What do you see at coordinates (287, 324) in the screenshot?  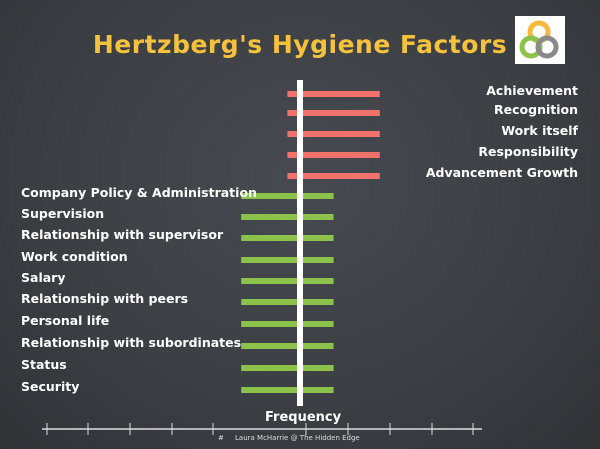 I see `bar-personal-life` at bounding box center [287, 324].